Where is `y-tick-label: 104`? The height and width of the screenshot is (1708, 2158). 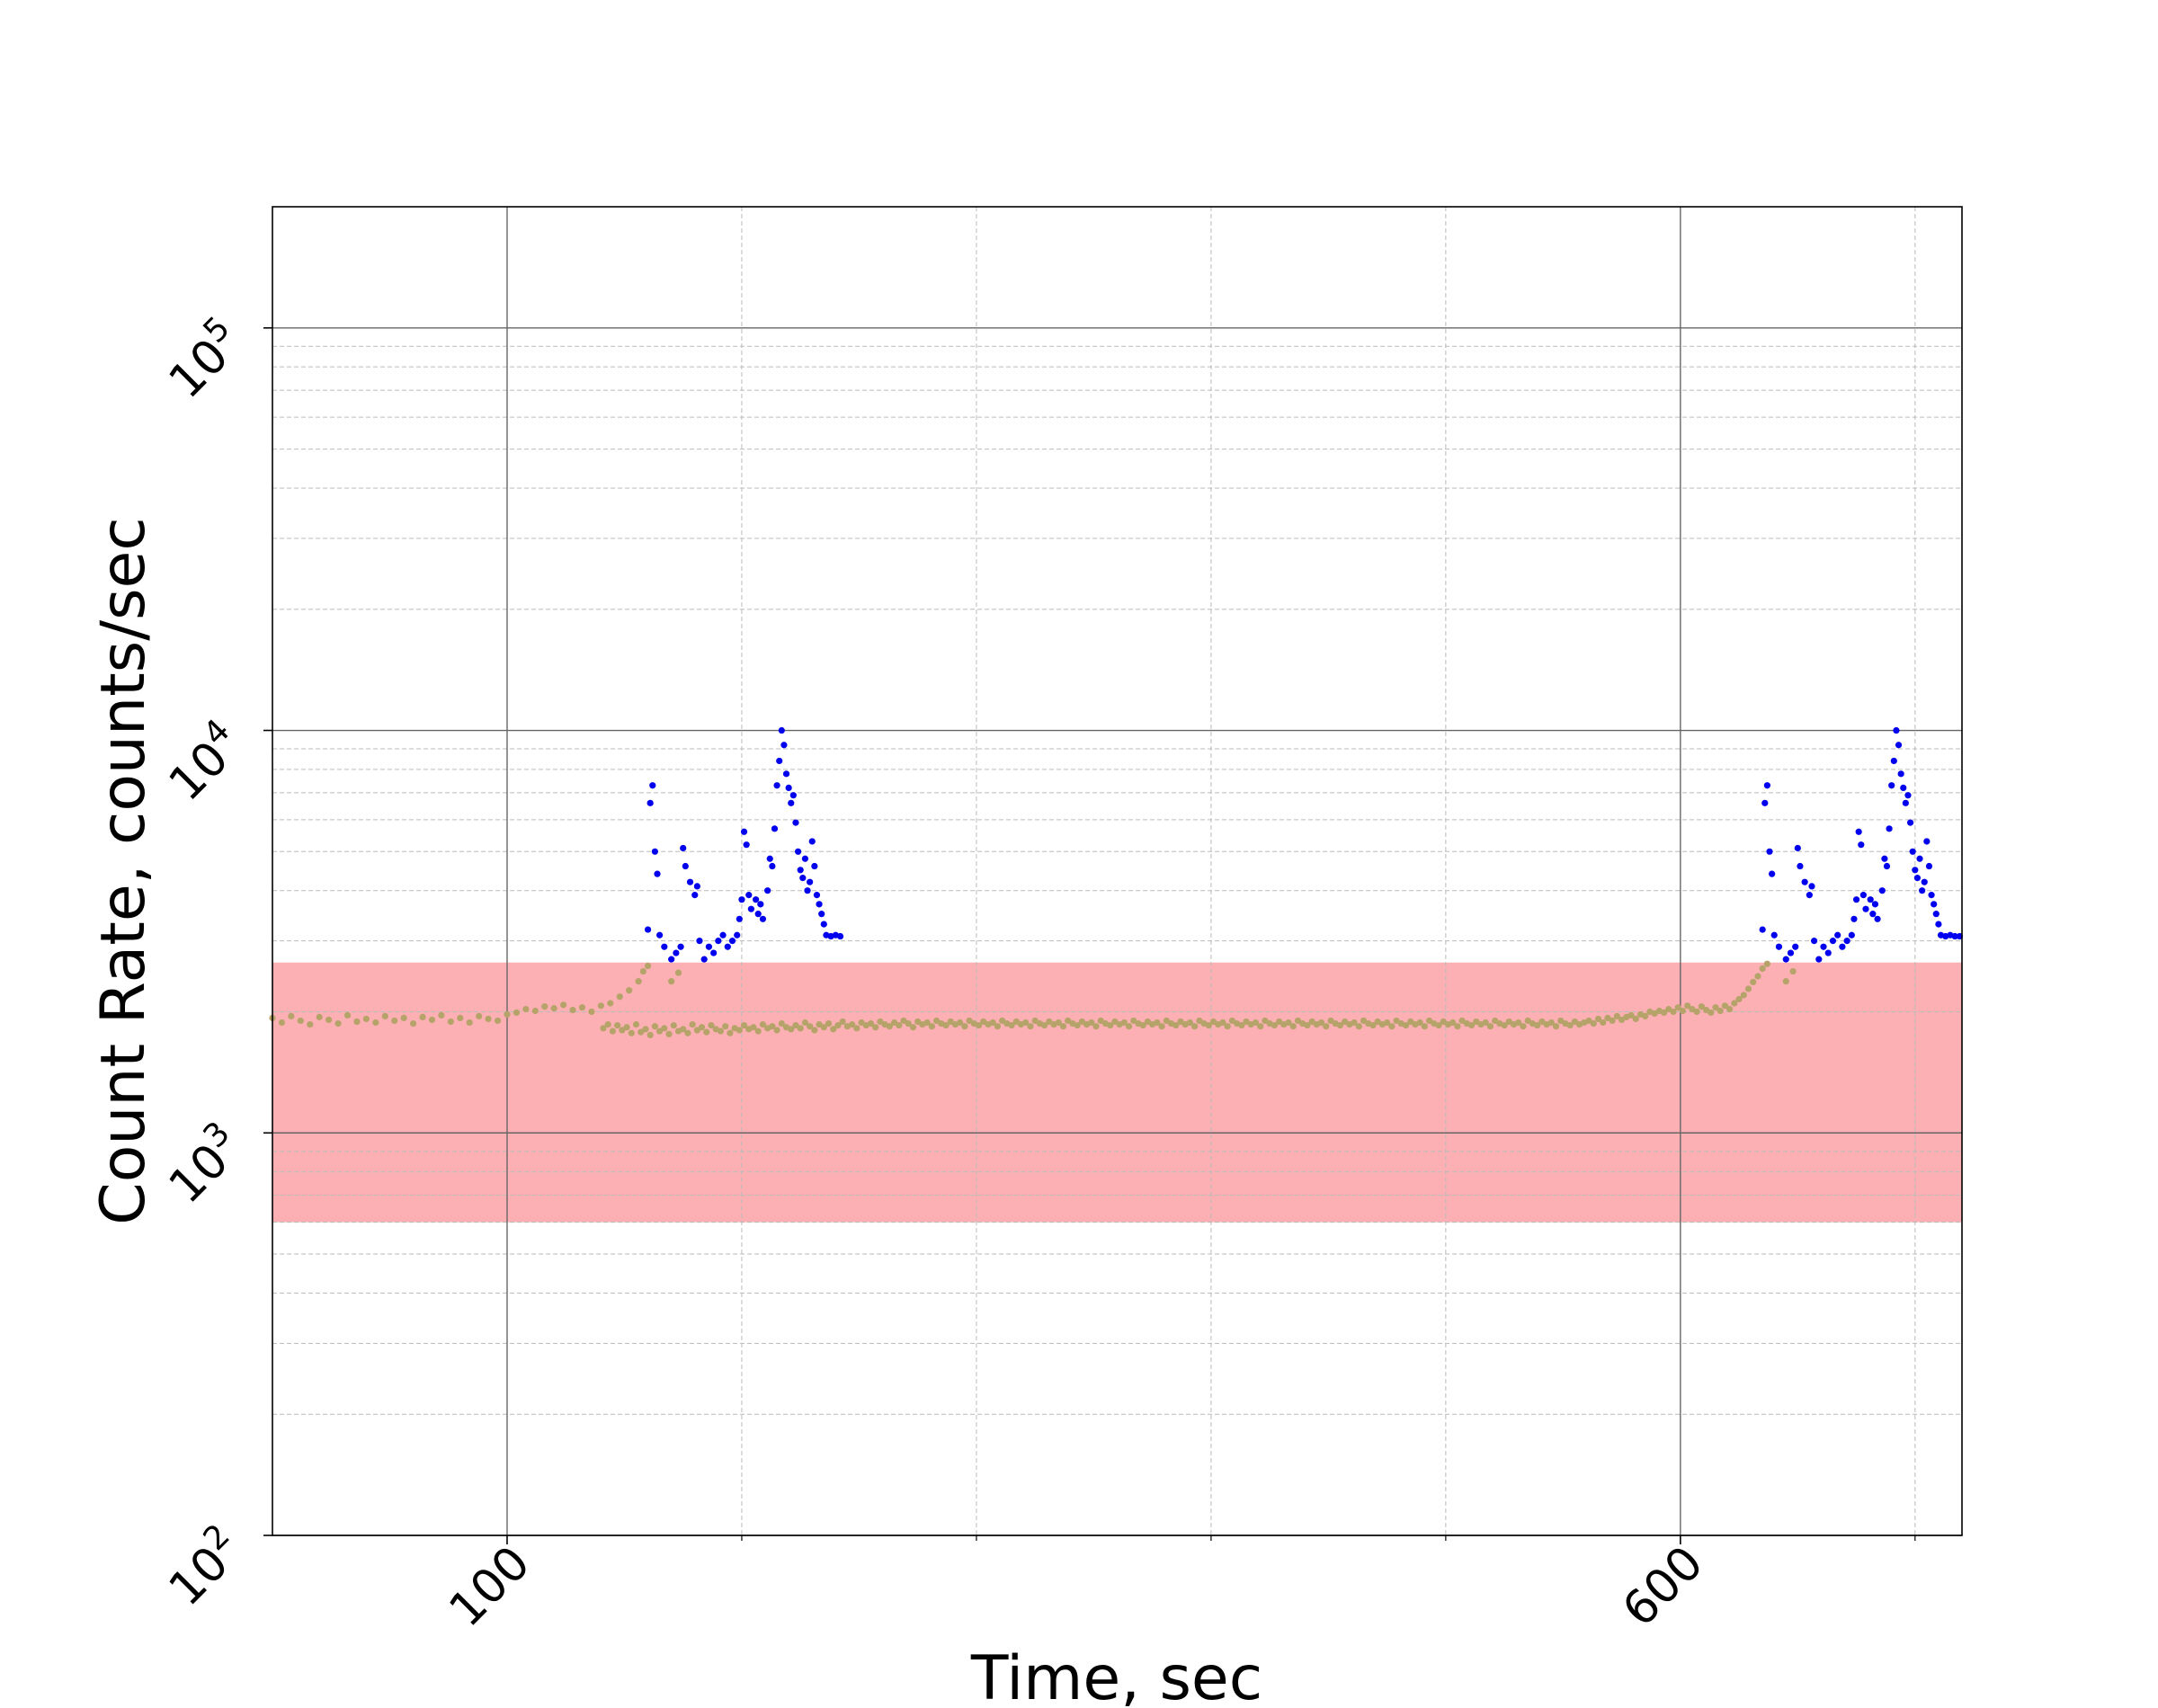 y-tick-label: 104 is located at coordinates (204, 761).